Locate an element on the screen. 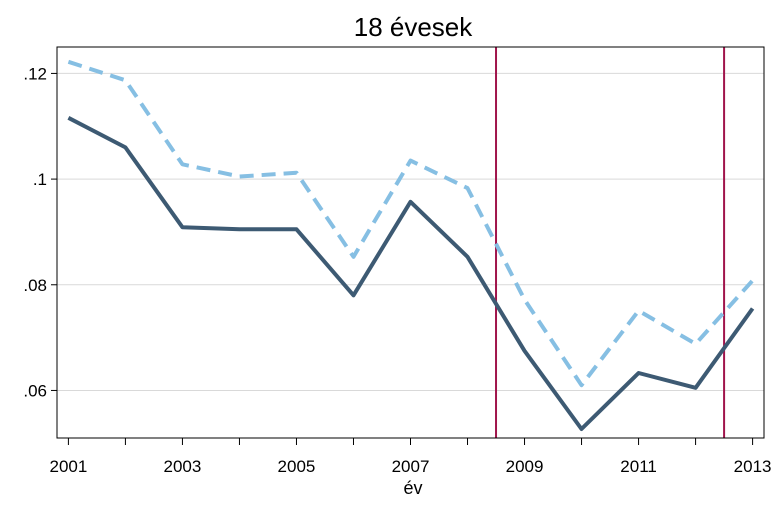 The width and height of the screenshot is (778, 505). x-tick-label: 2011 is located at coordinates (638, 466).